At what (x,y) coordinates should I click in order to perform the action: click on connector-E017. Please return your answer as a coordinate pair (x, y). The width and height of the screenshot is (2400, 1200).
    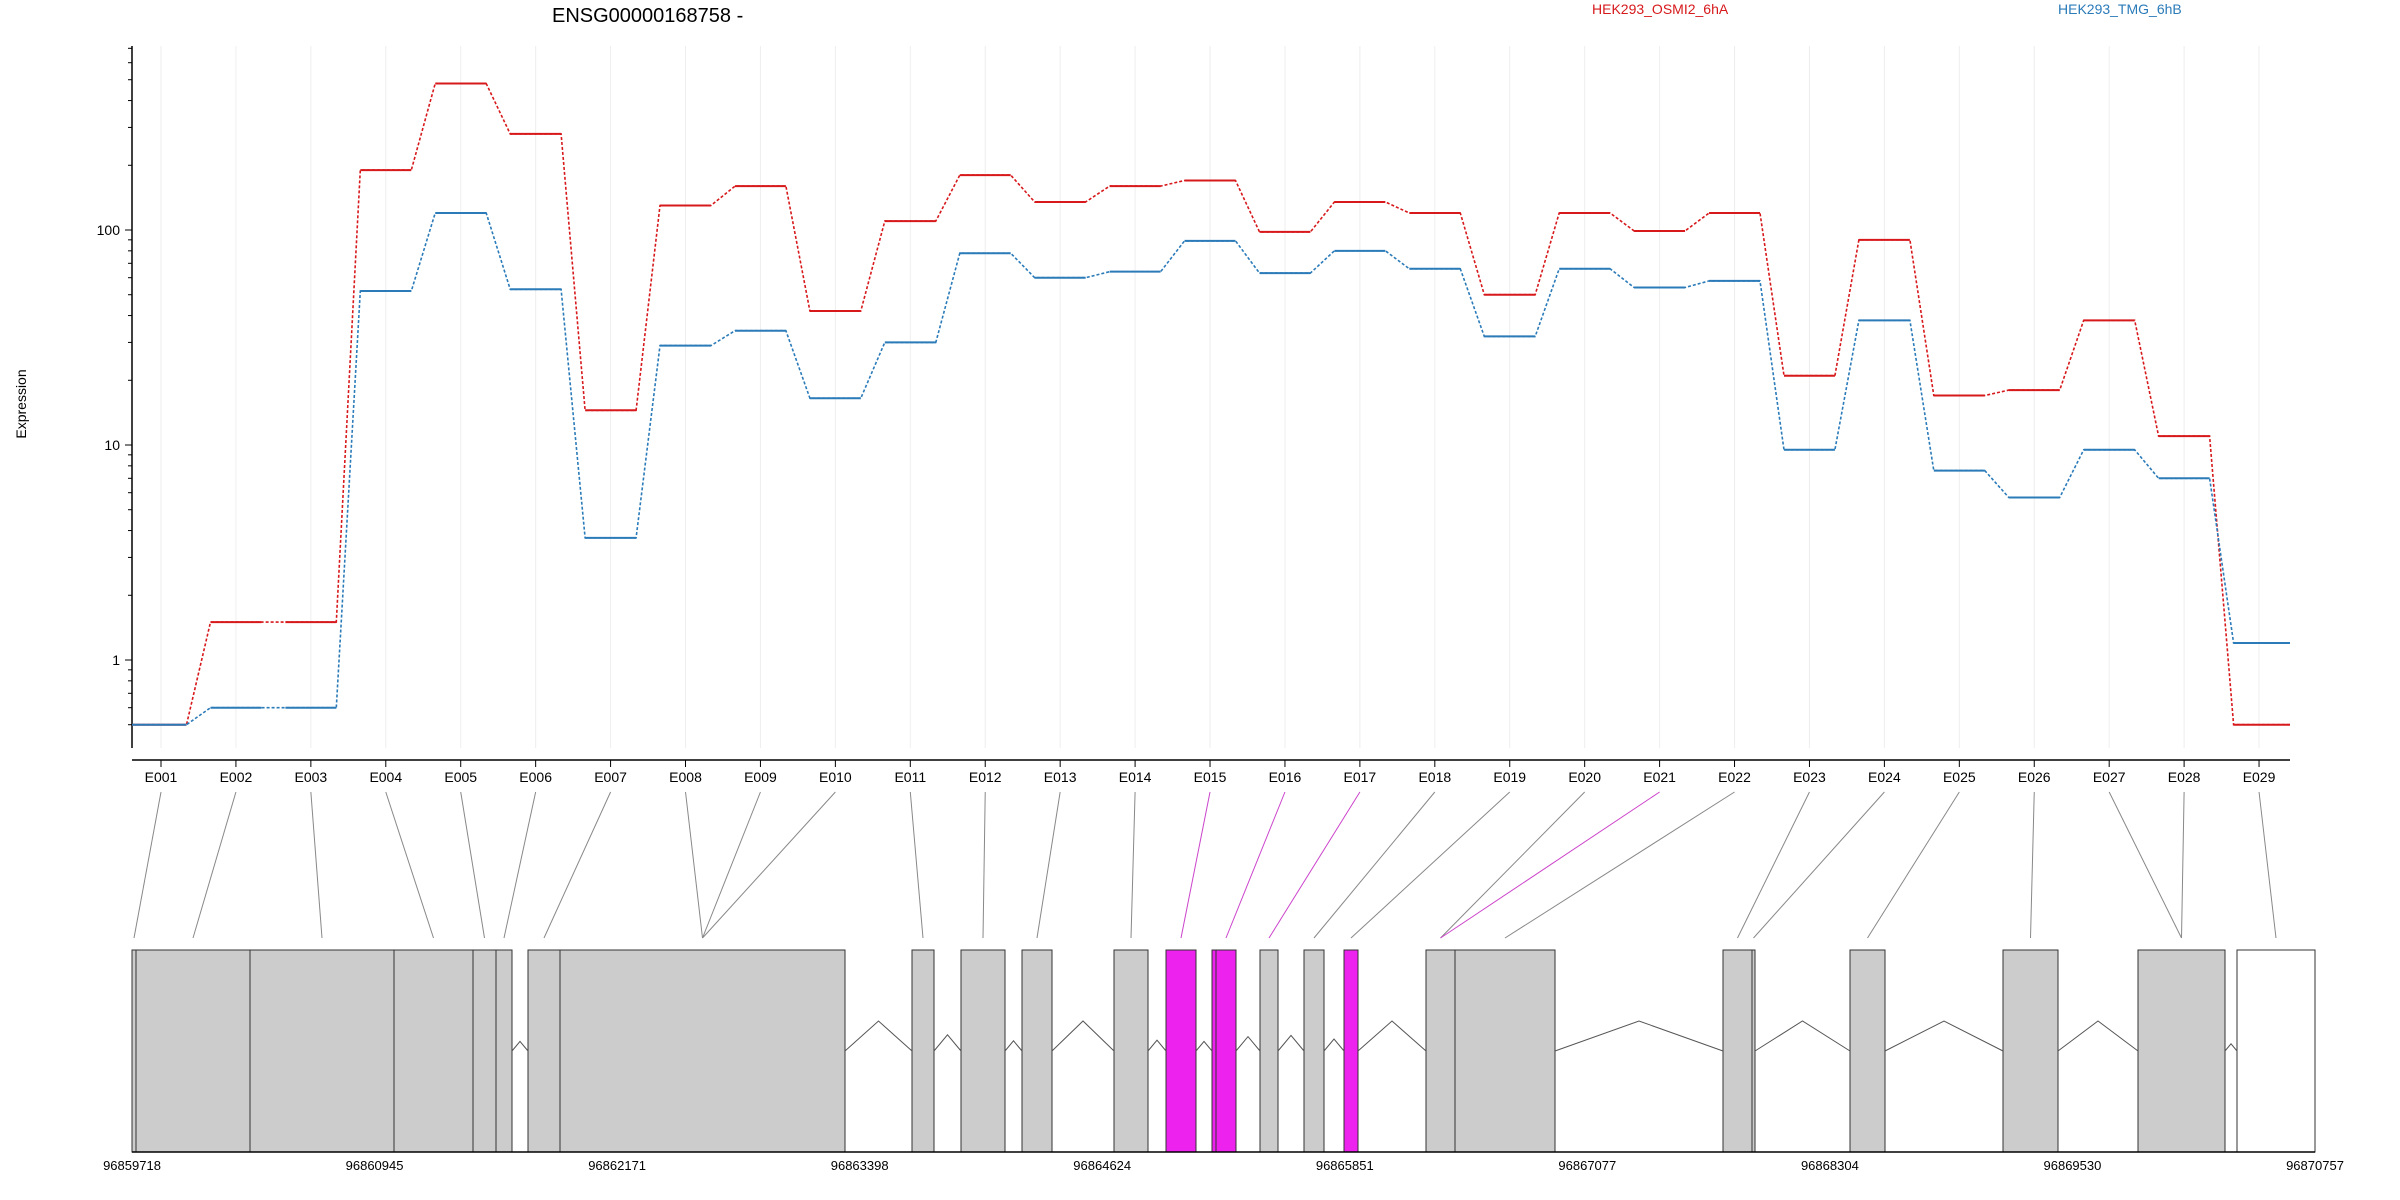
    Looking at the image, I should click on (1314, 865).